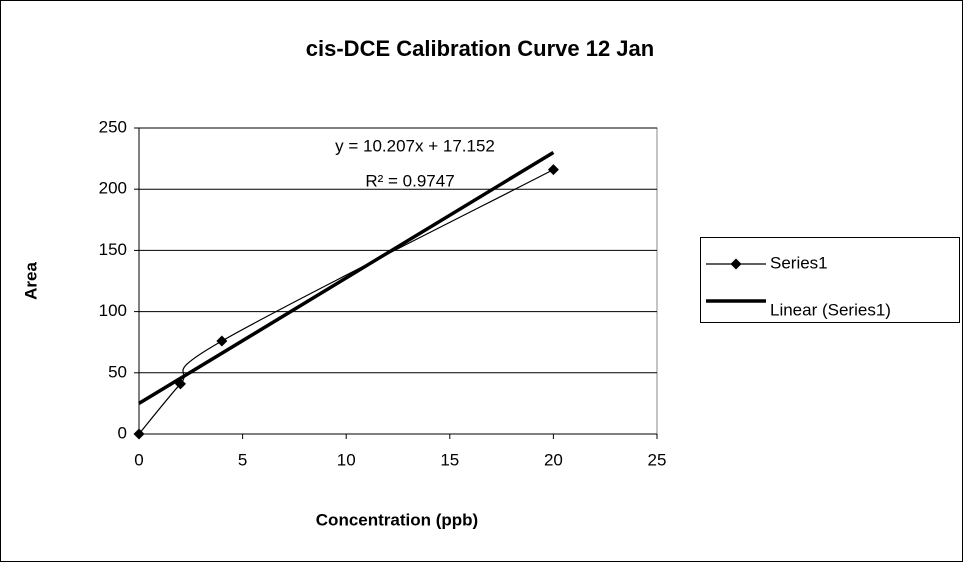 The height and width of the screenshot is (562, 963). What do you see at coordinates (117, 371) in the screenshot?
I see `y-tick-label: 50` at bounding box center [117, 371].